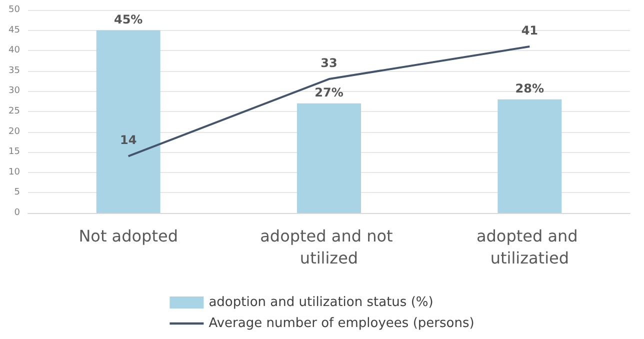 This screenshot has width=644, height=339. Describe the element at coordinates (14, 172) in the screenshot. I see `y-tick-label: 10` at that location.